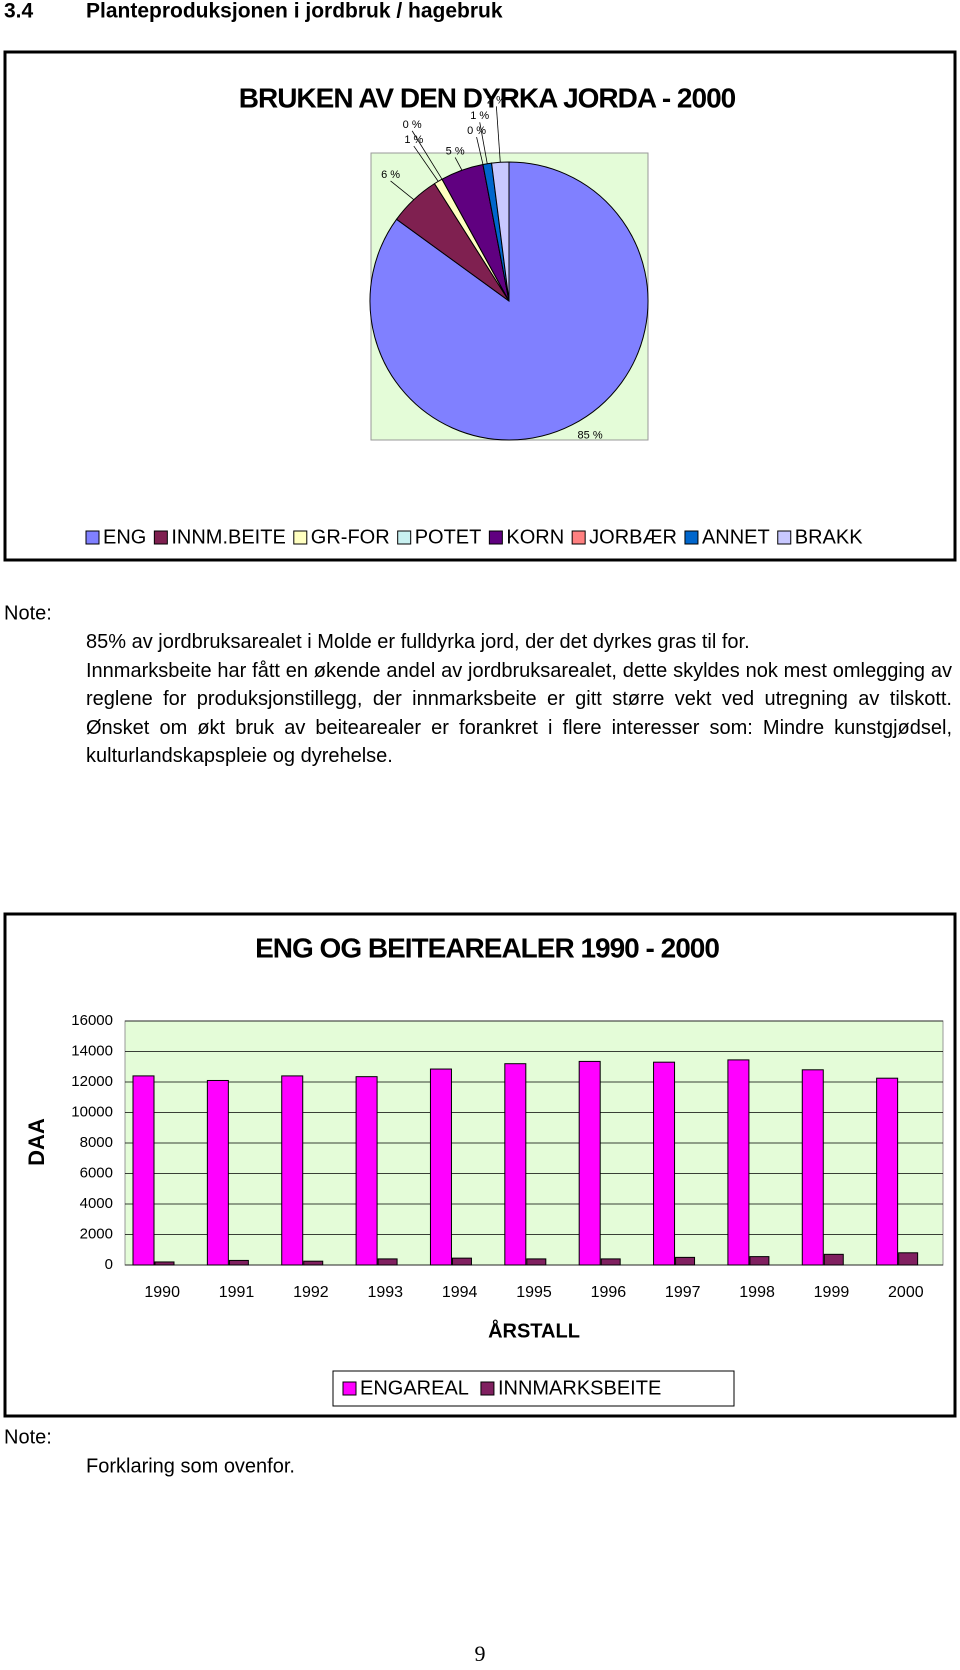  What do you see at coordinates (96, 1203) in the screenshot?
I see `y-tick-label: 4000` at bounding box center [96, 1203].